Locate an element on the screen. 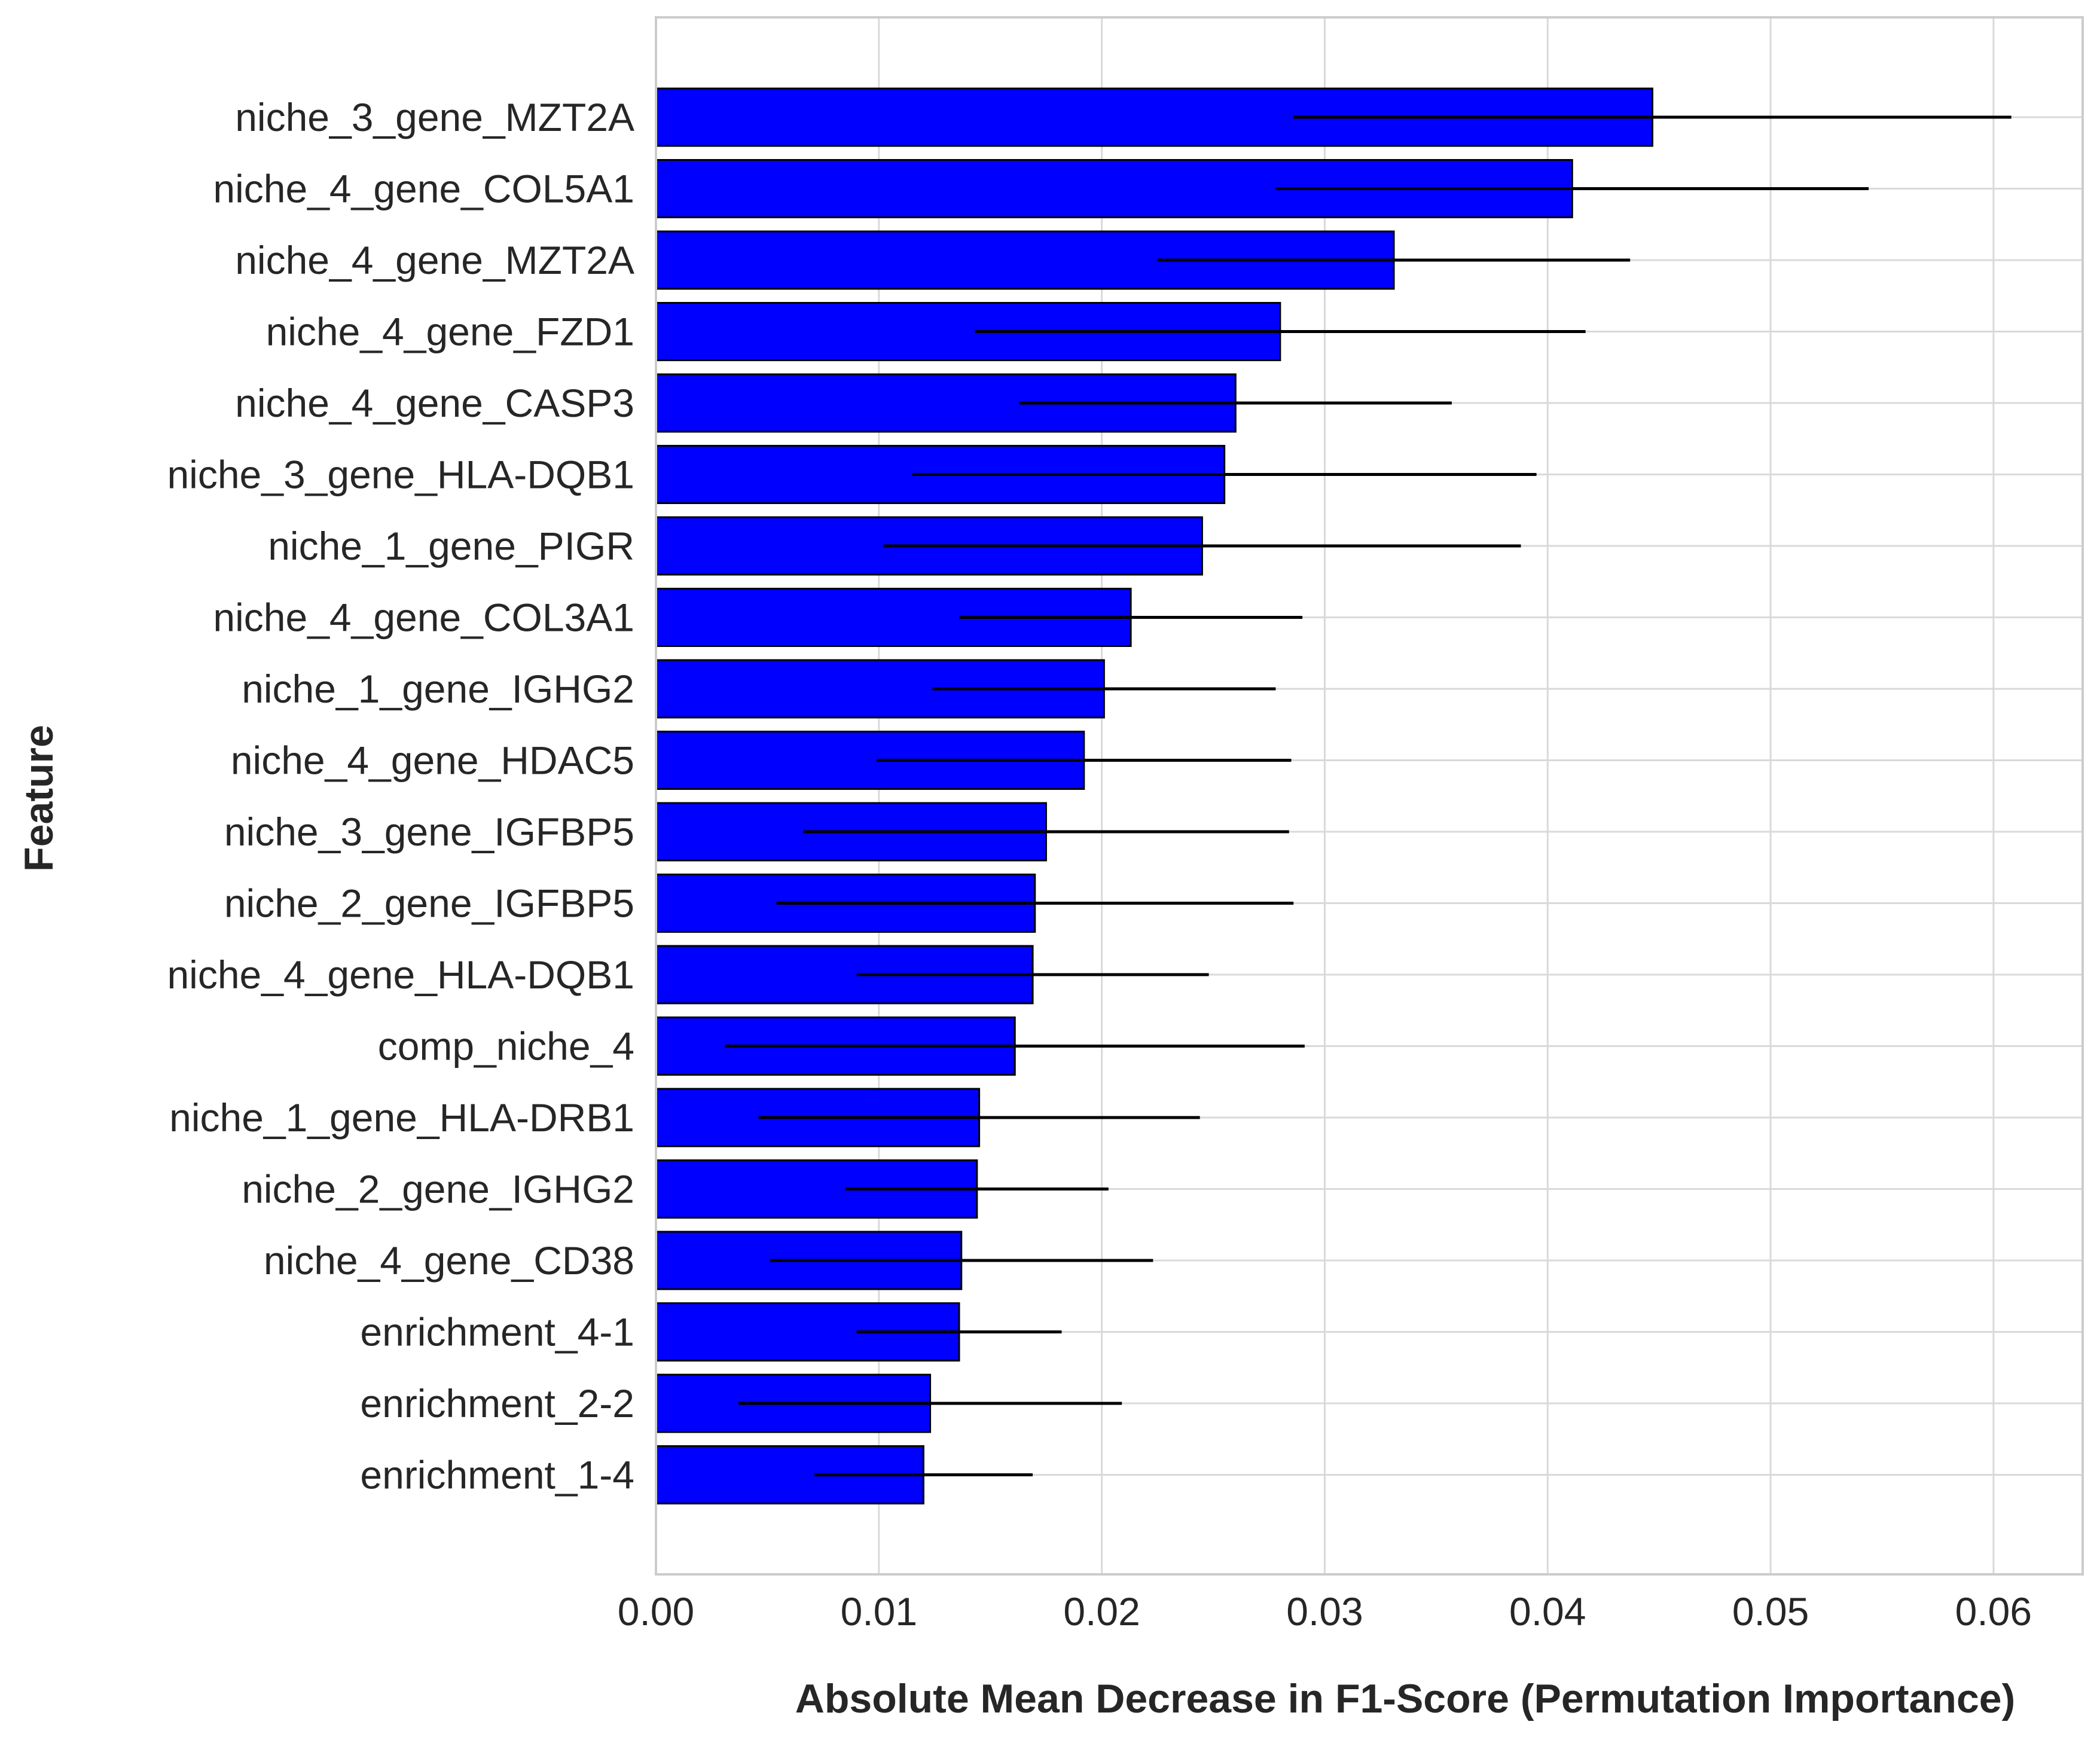 Image resolution: width=2100 pixels, height=1740 pixels. y-tick-label: comp_niche_4 is located at coordinates (506, 1046).